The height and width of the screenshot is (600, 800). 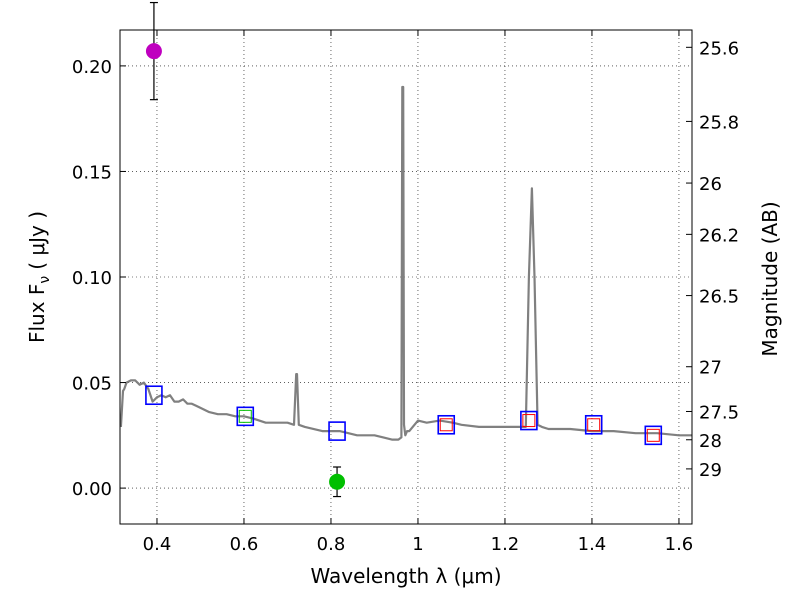 I want to click on y-axis-label-main: Flux F, so click(x=37, y=313).